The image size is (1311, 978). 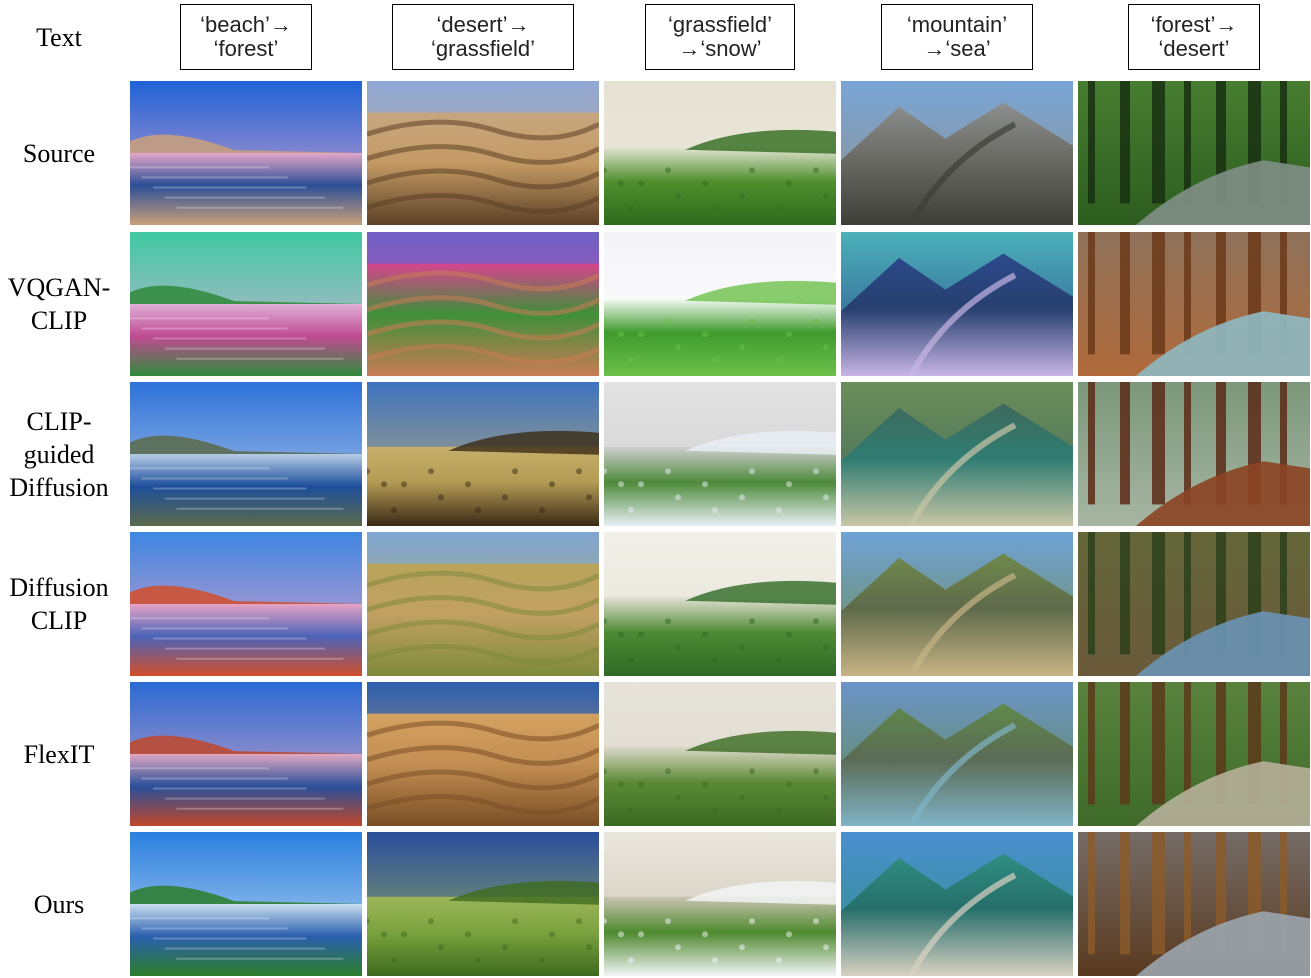 What do you see at coordinates (59, 153) in the screenshot?
I see `row-label-1: Source` at bounding box center [59, 153].